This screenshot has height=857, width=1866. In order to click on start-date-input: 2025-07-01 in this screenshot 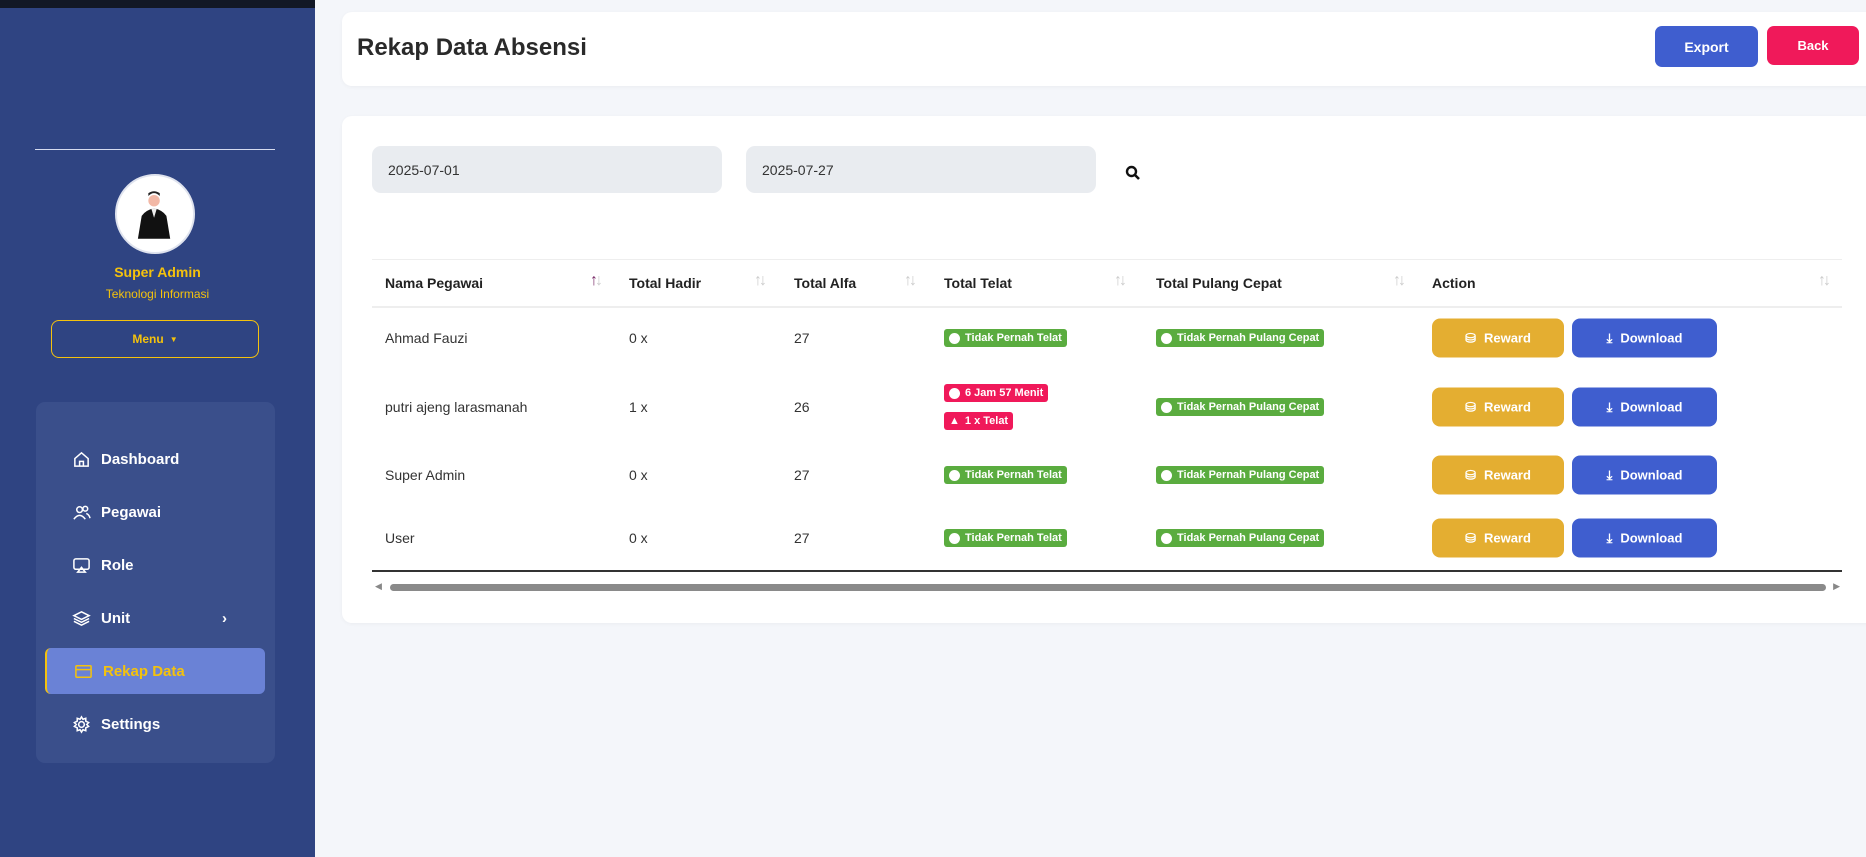, I will do `click(547, 169)`.